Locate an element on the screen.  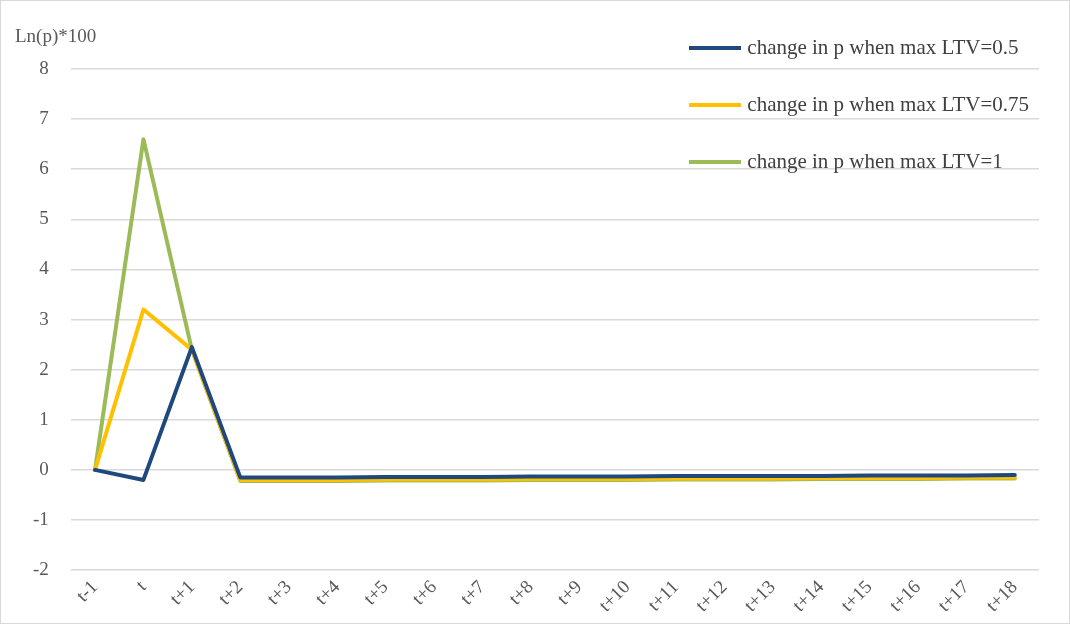
x-tick-label: t+10 is located at coordinates (614, 595).